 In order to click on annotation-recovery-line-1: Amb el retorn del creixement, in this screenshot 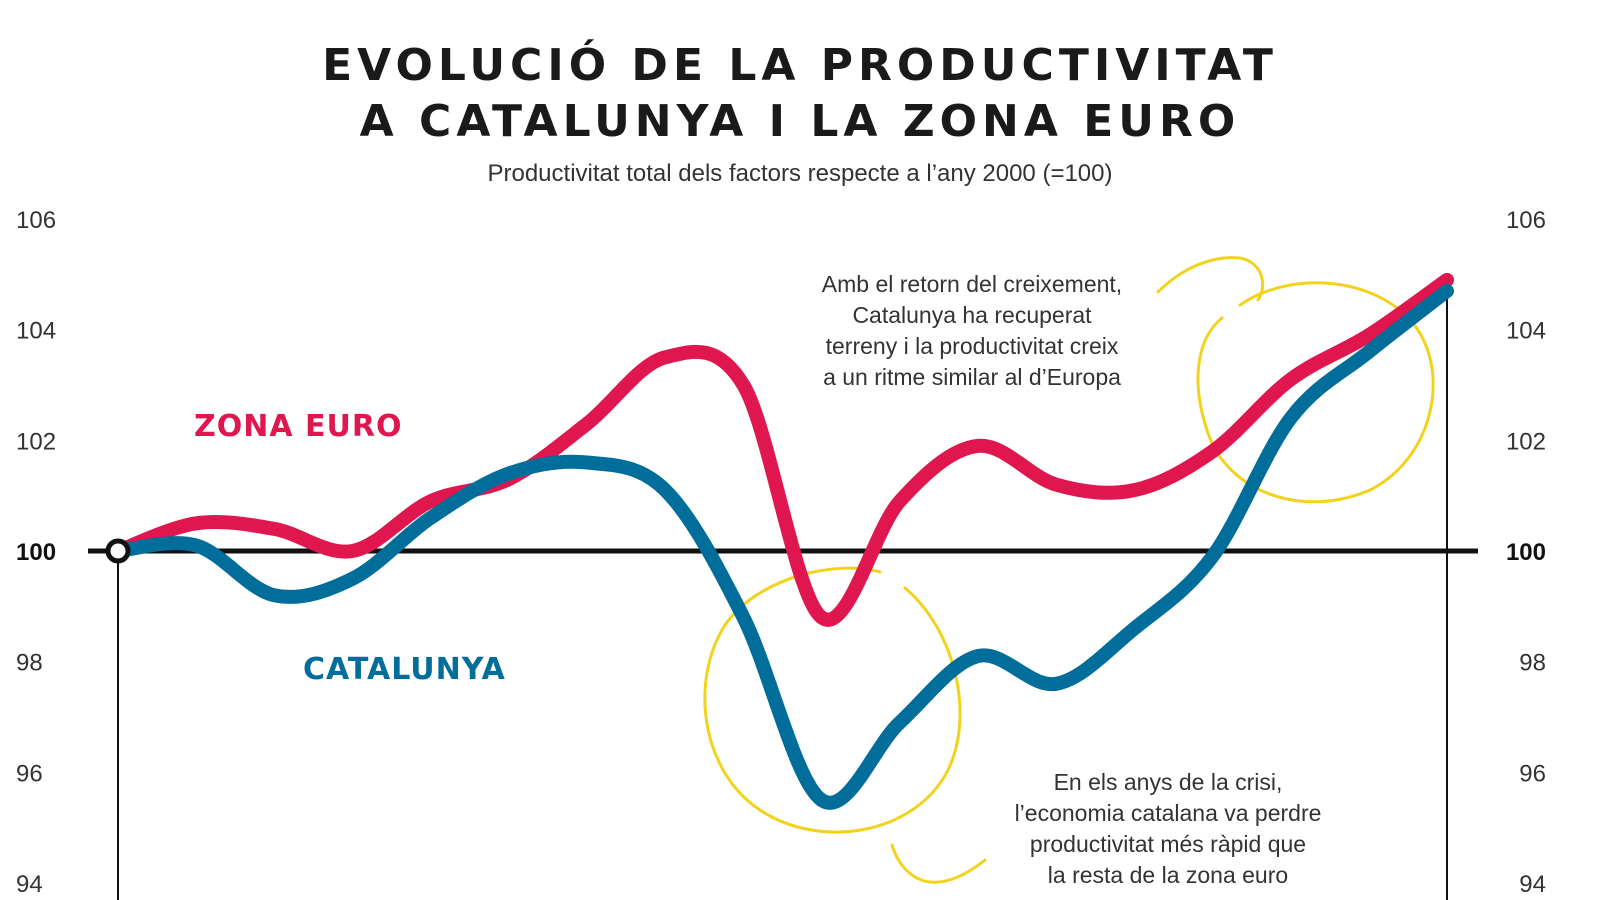, I will do `click(972, 284)`.